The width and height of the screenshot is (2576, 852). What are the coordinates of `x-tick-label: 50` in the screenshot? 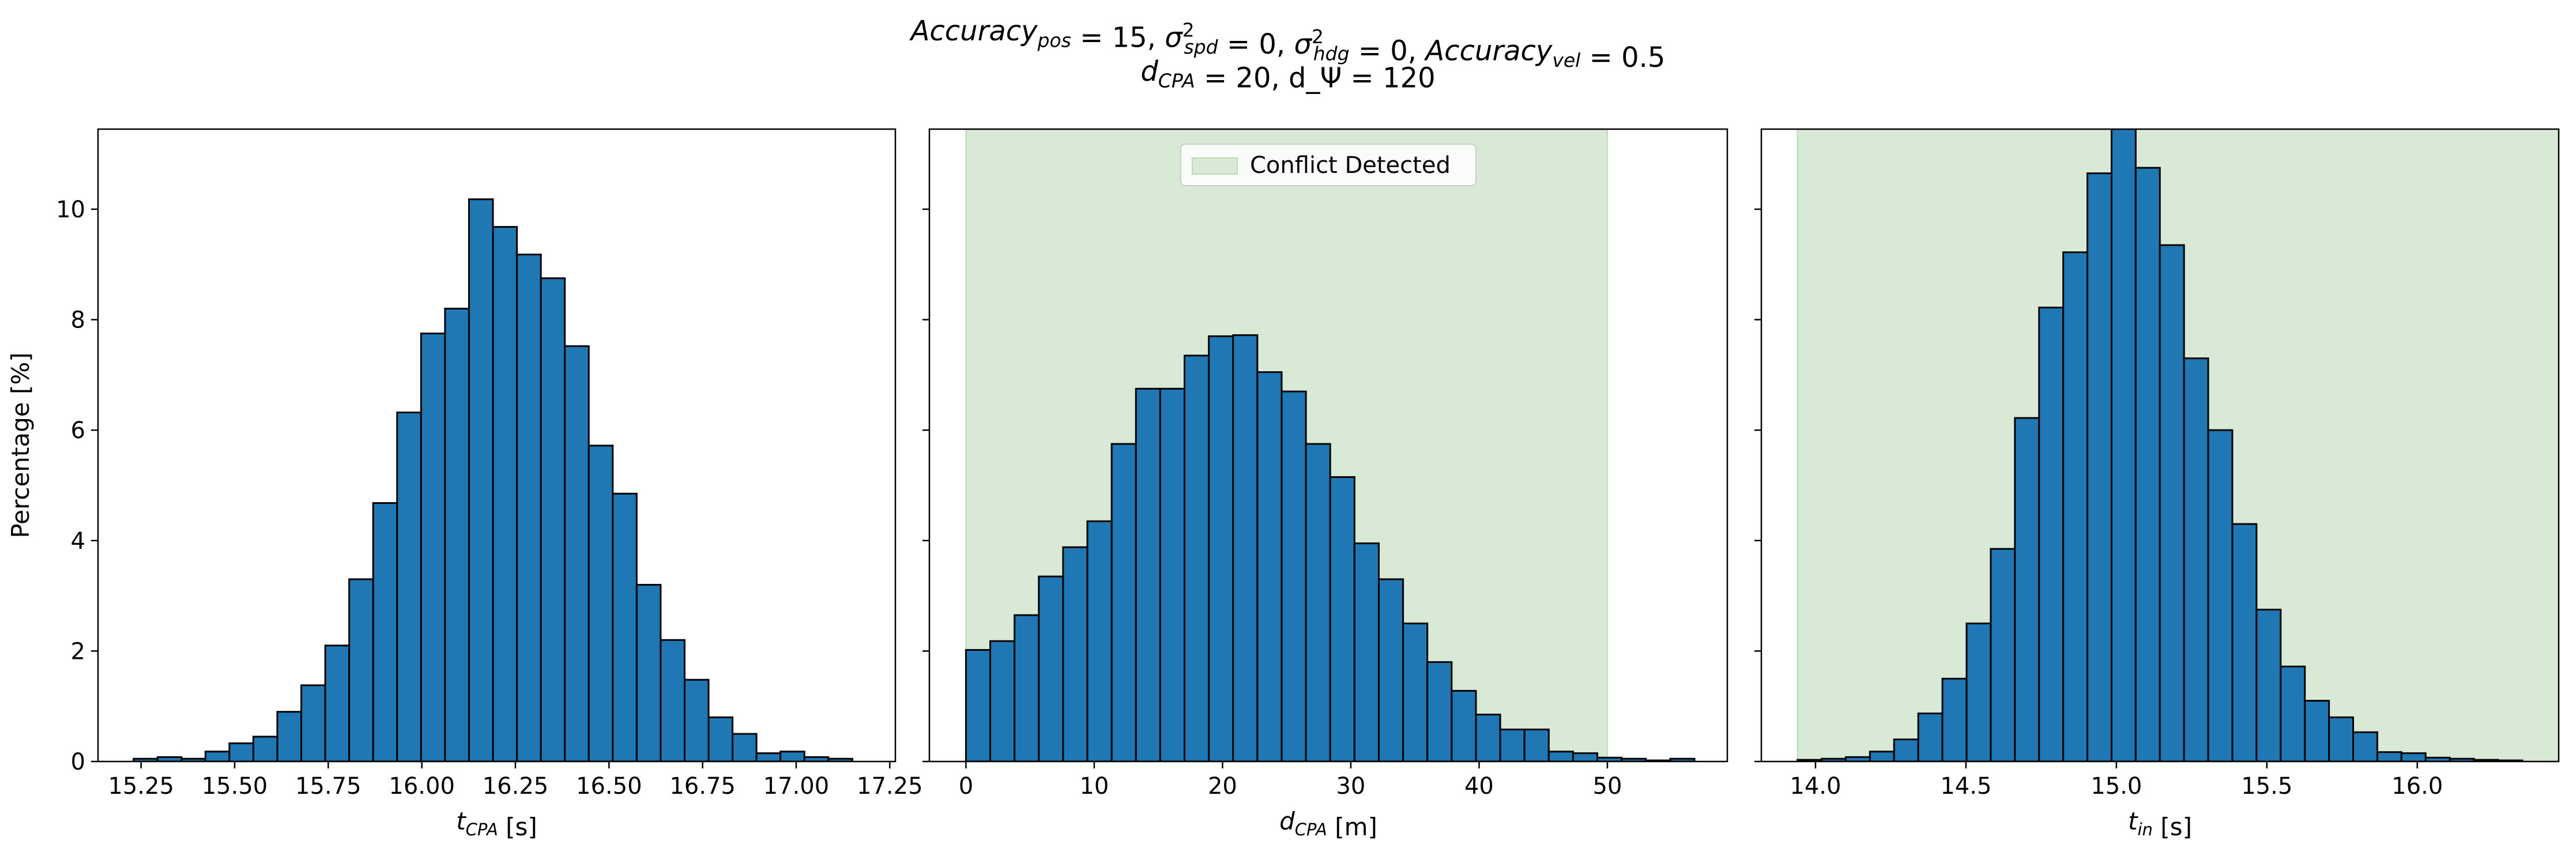 It's located at (1607, 786).